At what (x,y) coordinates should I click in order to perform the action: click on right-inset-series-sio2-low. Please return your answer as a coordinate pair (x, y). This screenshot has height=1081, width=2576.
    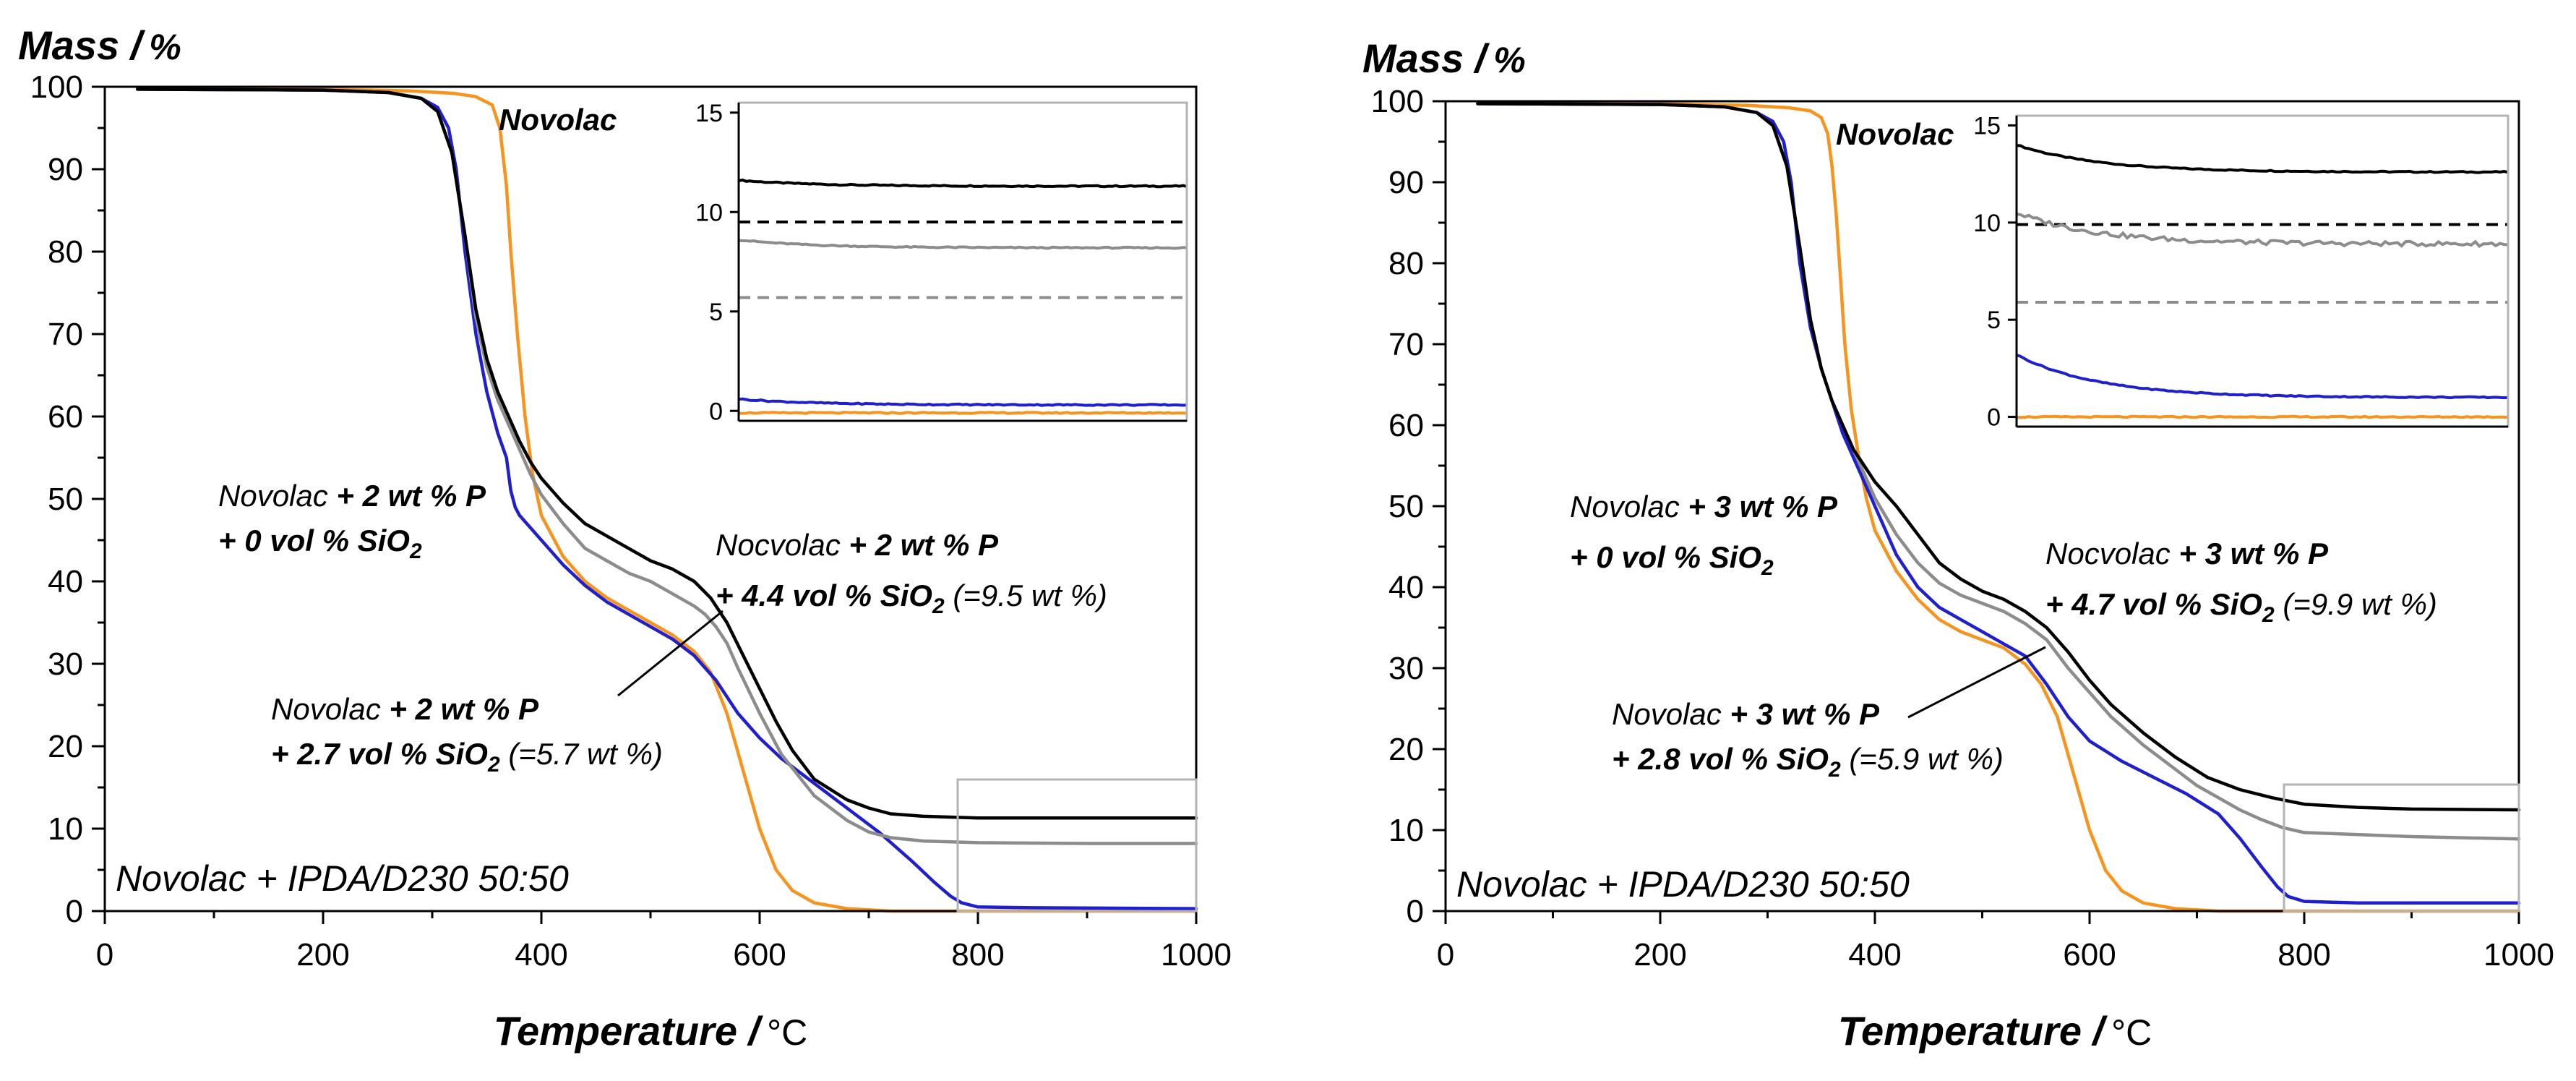
    Looking at the image, I should click on (2263, 231).